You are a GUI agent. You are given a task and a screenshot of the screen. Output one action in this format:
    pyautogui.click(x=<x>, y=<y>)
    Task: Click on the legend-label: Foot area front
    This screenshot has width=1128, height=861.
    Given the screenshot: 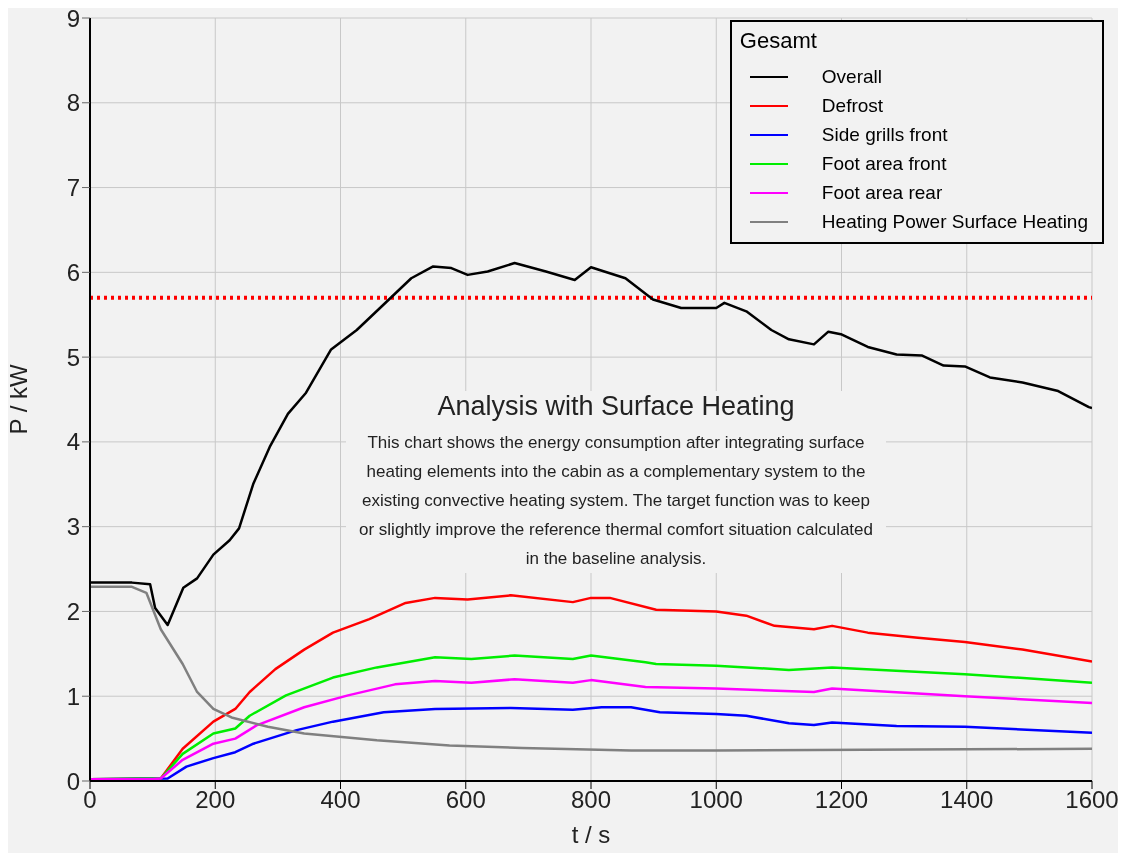 What is the action you would take?
    pyautogui.click(x=884, y=164)
    